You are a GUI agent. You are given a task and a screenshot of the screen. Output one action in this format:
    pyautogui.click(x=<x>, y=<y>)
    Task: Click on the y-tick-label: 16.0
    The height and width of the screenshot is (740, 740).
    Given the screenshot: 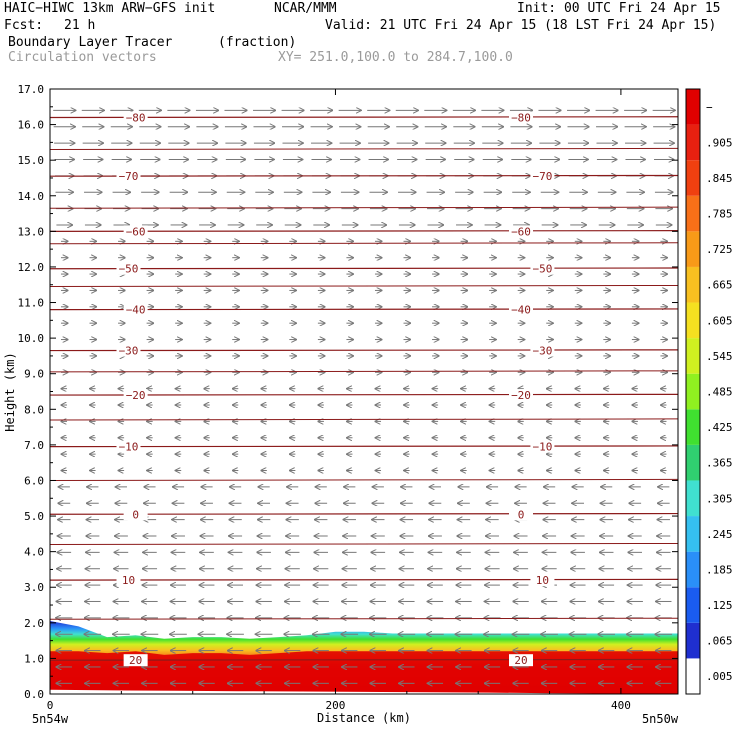 What is the action you would take?
    pyautogui.click(x=31, y=125)
    